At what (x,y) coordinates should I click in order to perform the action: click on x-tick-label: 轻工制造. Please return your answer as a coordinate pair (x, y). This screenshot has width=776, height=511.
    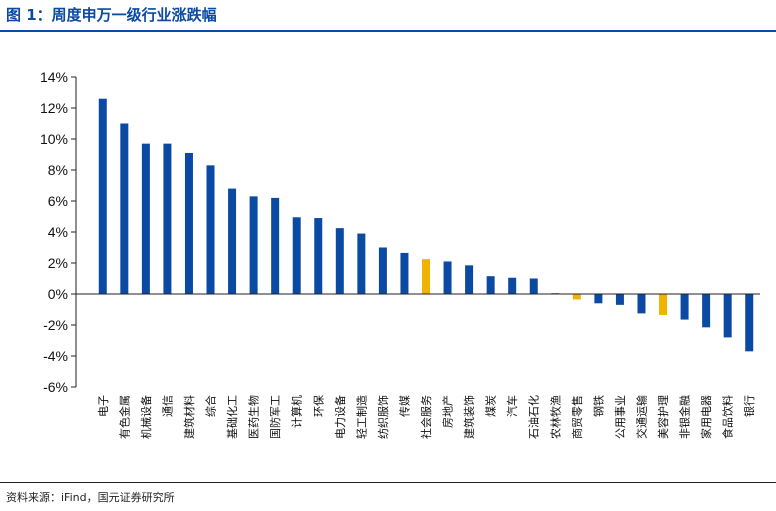
    Looking at the image, I should click on (361, 417).